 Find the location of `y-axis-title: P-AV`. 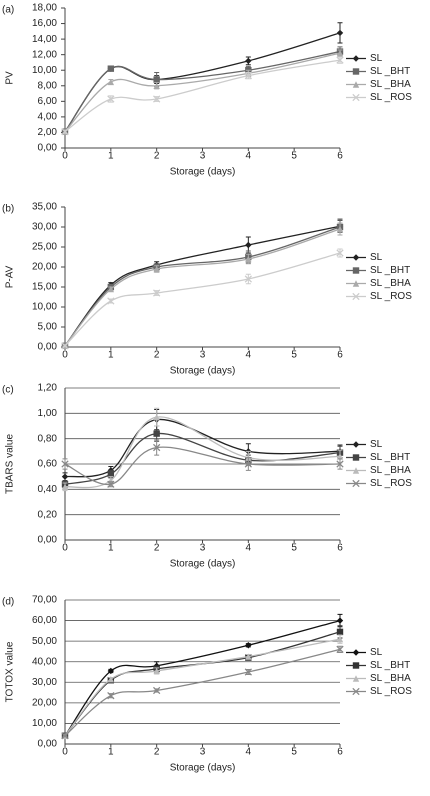

y-axis-title: P-AV is located at coordinates (10, 276).